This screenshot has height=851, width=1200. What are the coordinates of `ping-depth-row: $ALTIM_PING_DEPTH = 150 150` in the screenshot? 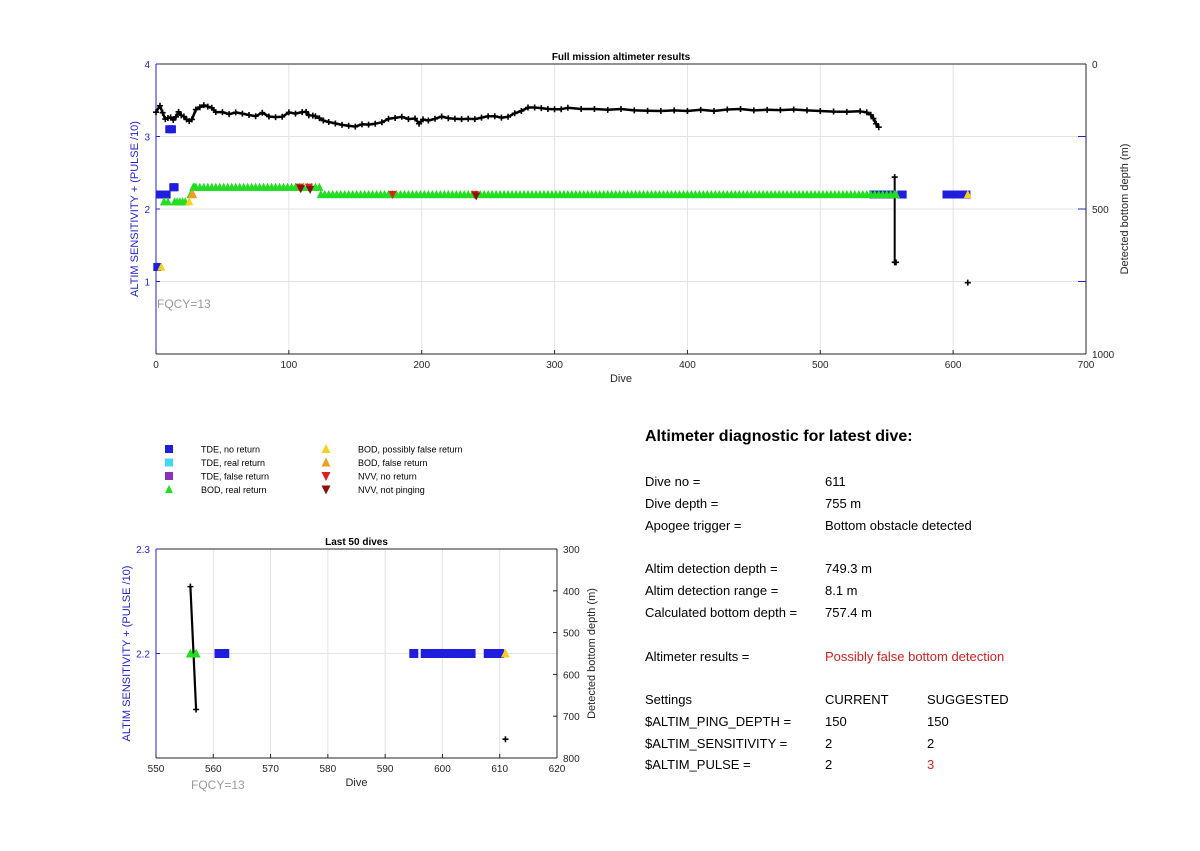 It's located at (915, 723).